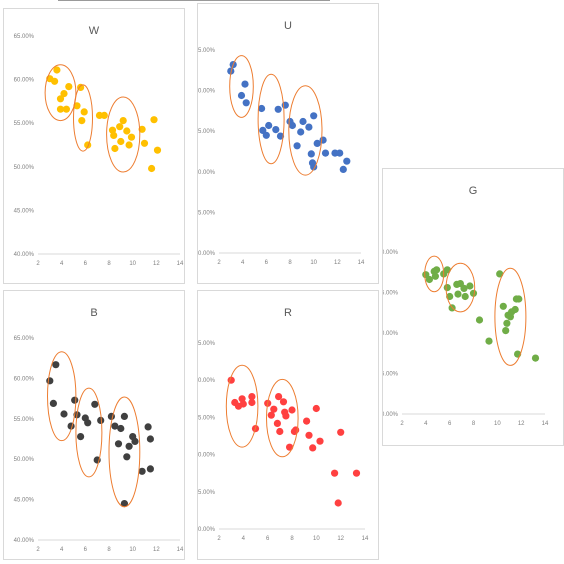 Image resolution: width=564 pixels, height=564 pixels. What do you see at coordinates (94, 31) in the screenshot?
I see `chart-title: W` at bounding box center [94, 31].